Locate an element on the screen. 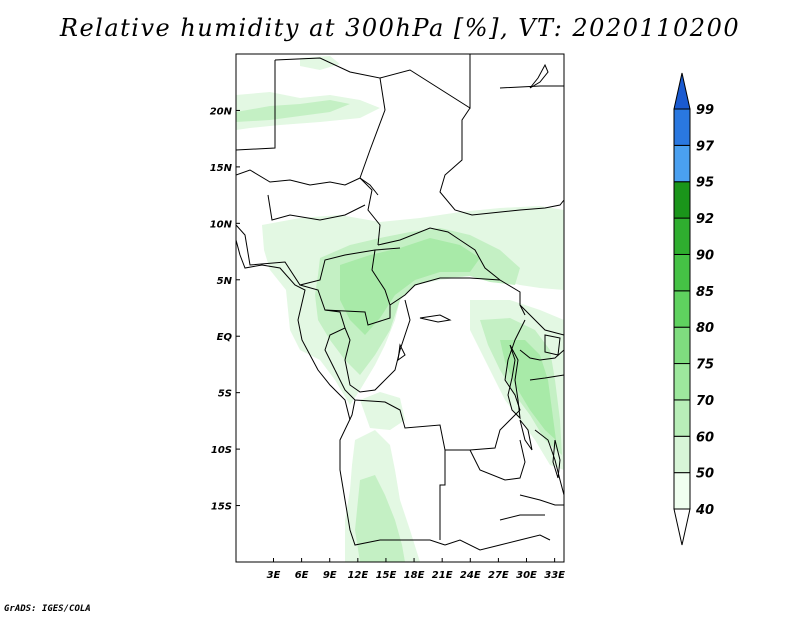 This screenshot has height=618, width=800. humidity-area-wet is located at coordinates (410, 286).